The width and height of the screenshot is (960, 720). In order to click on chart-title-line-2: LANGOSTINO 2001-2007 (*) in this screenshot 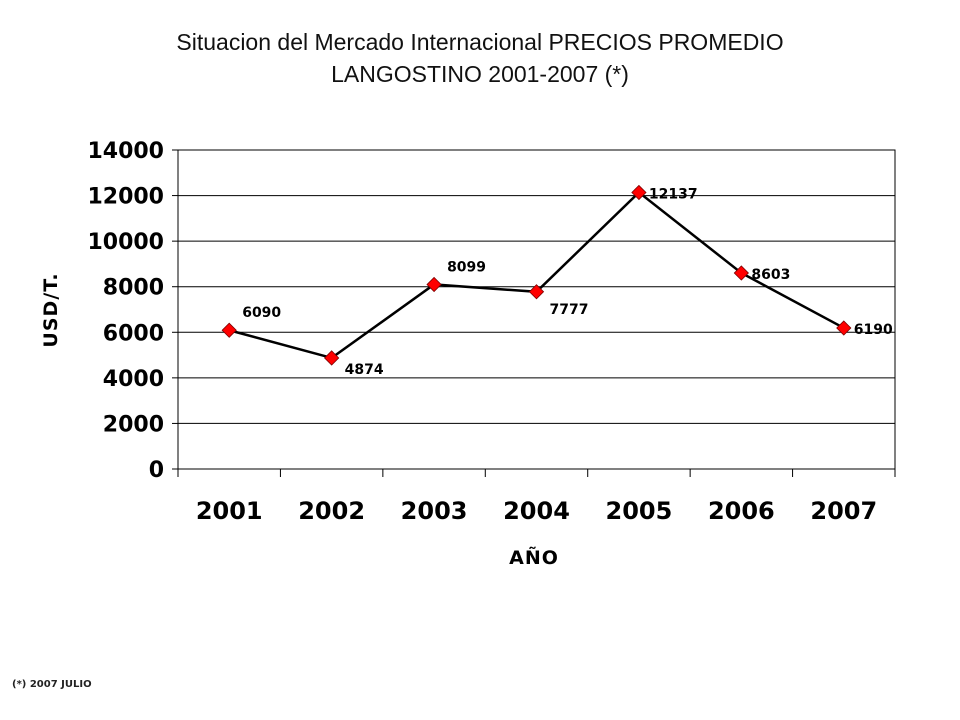, I will do `click(480, 74)`.